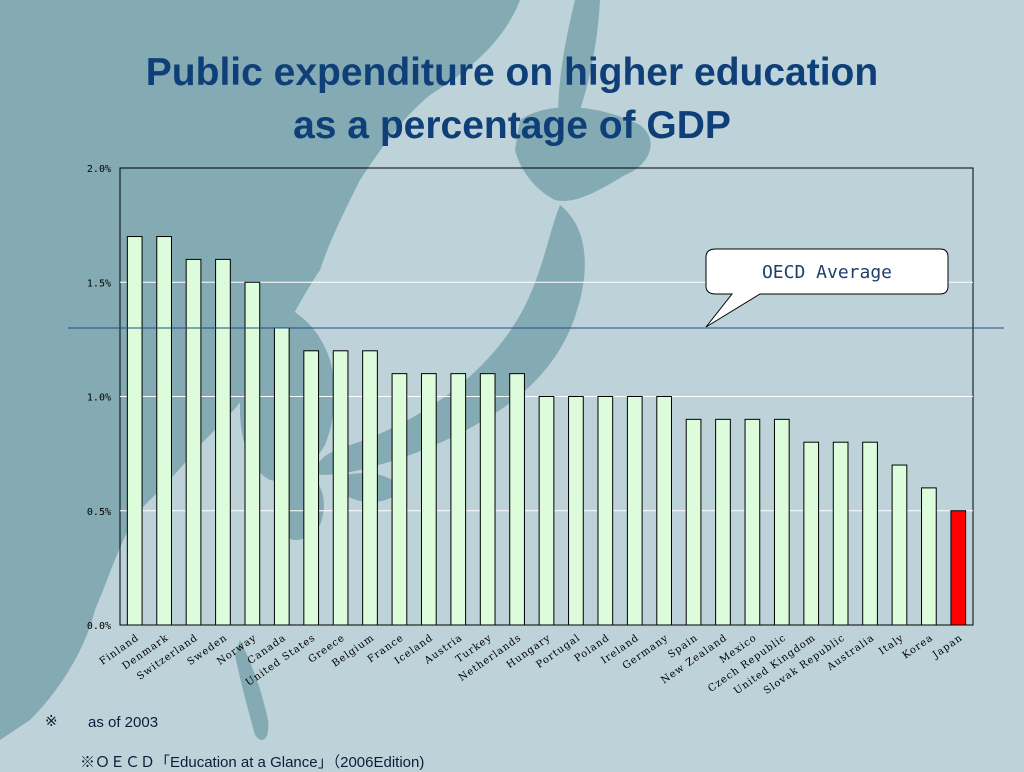 This screenshot has height=772, width=1024. I want to click on y-tick-label: 2.0%, so click(99, 169).